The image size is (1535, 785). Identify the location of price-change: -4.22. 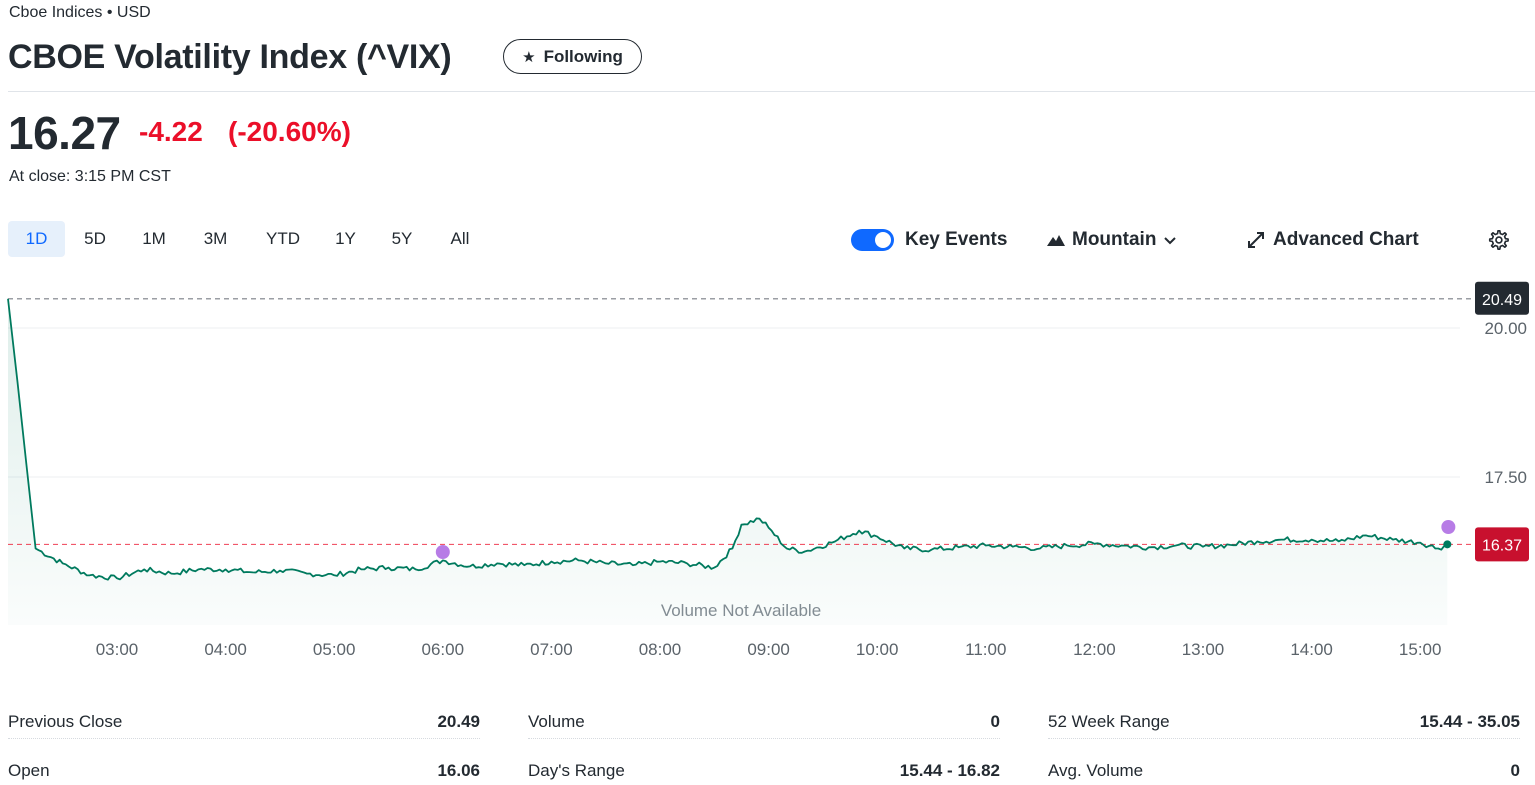
(171, 131).